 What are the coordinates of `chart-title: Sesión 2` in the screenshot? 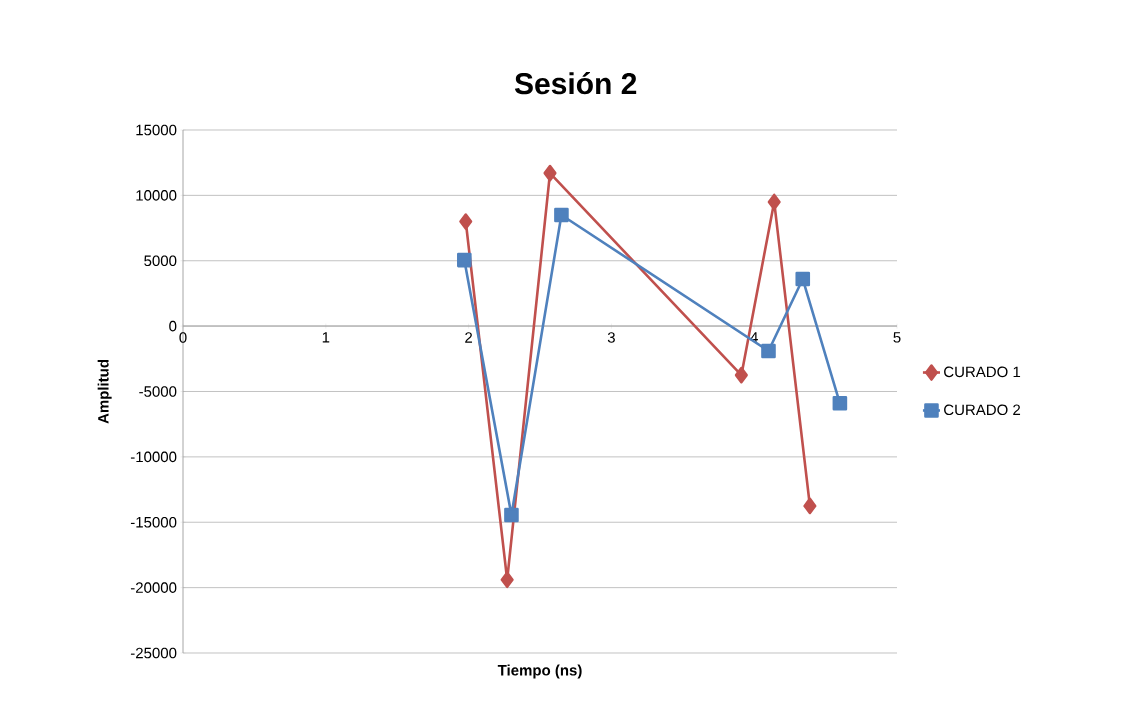 It's located at (575, 83).